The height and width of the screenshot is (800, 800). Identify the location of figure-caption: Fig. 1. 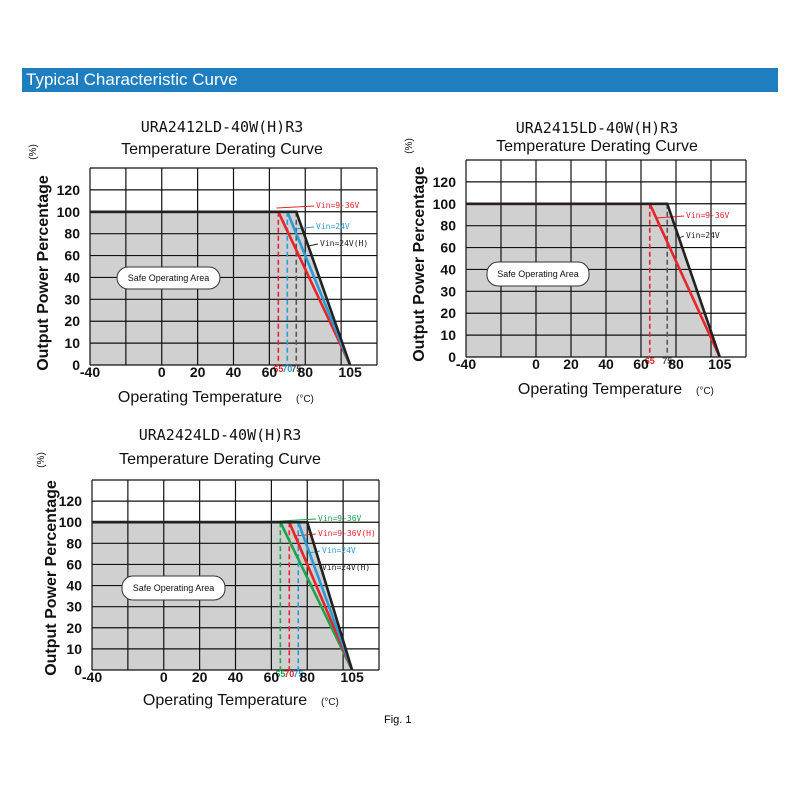
(398, 720).